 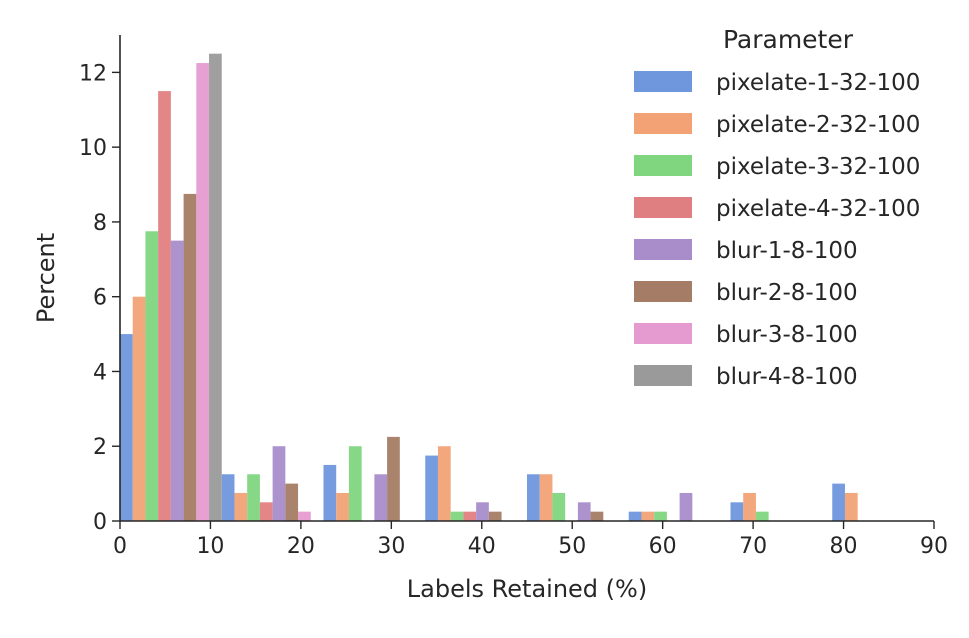 What do you see at coordinates (787, 377) in the screenshot?
I see `legend-label: blur-4-8-100` at bounding box center [787, 377].